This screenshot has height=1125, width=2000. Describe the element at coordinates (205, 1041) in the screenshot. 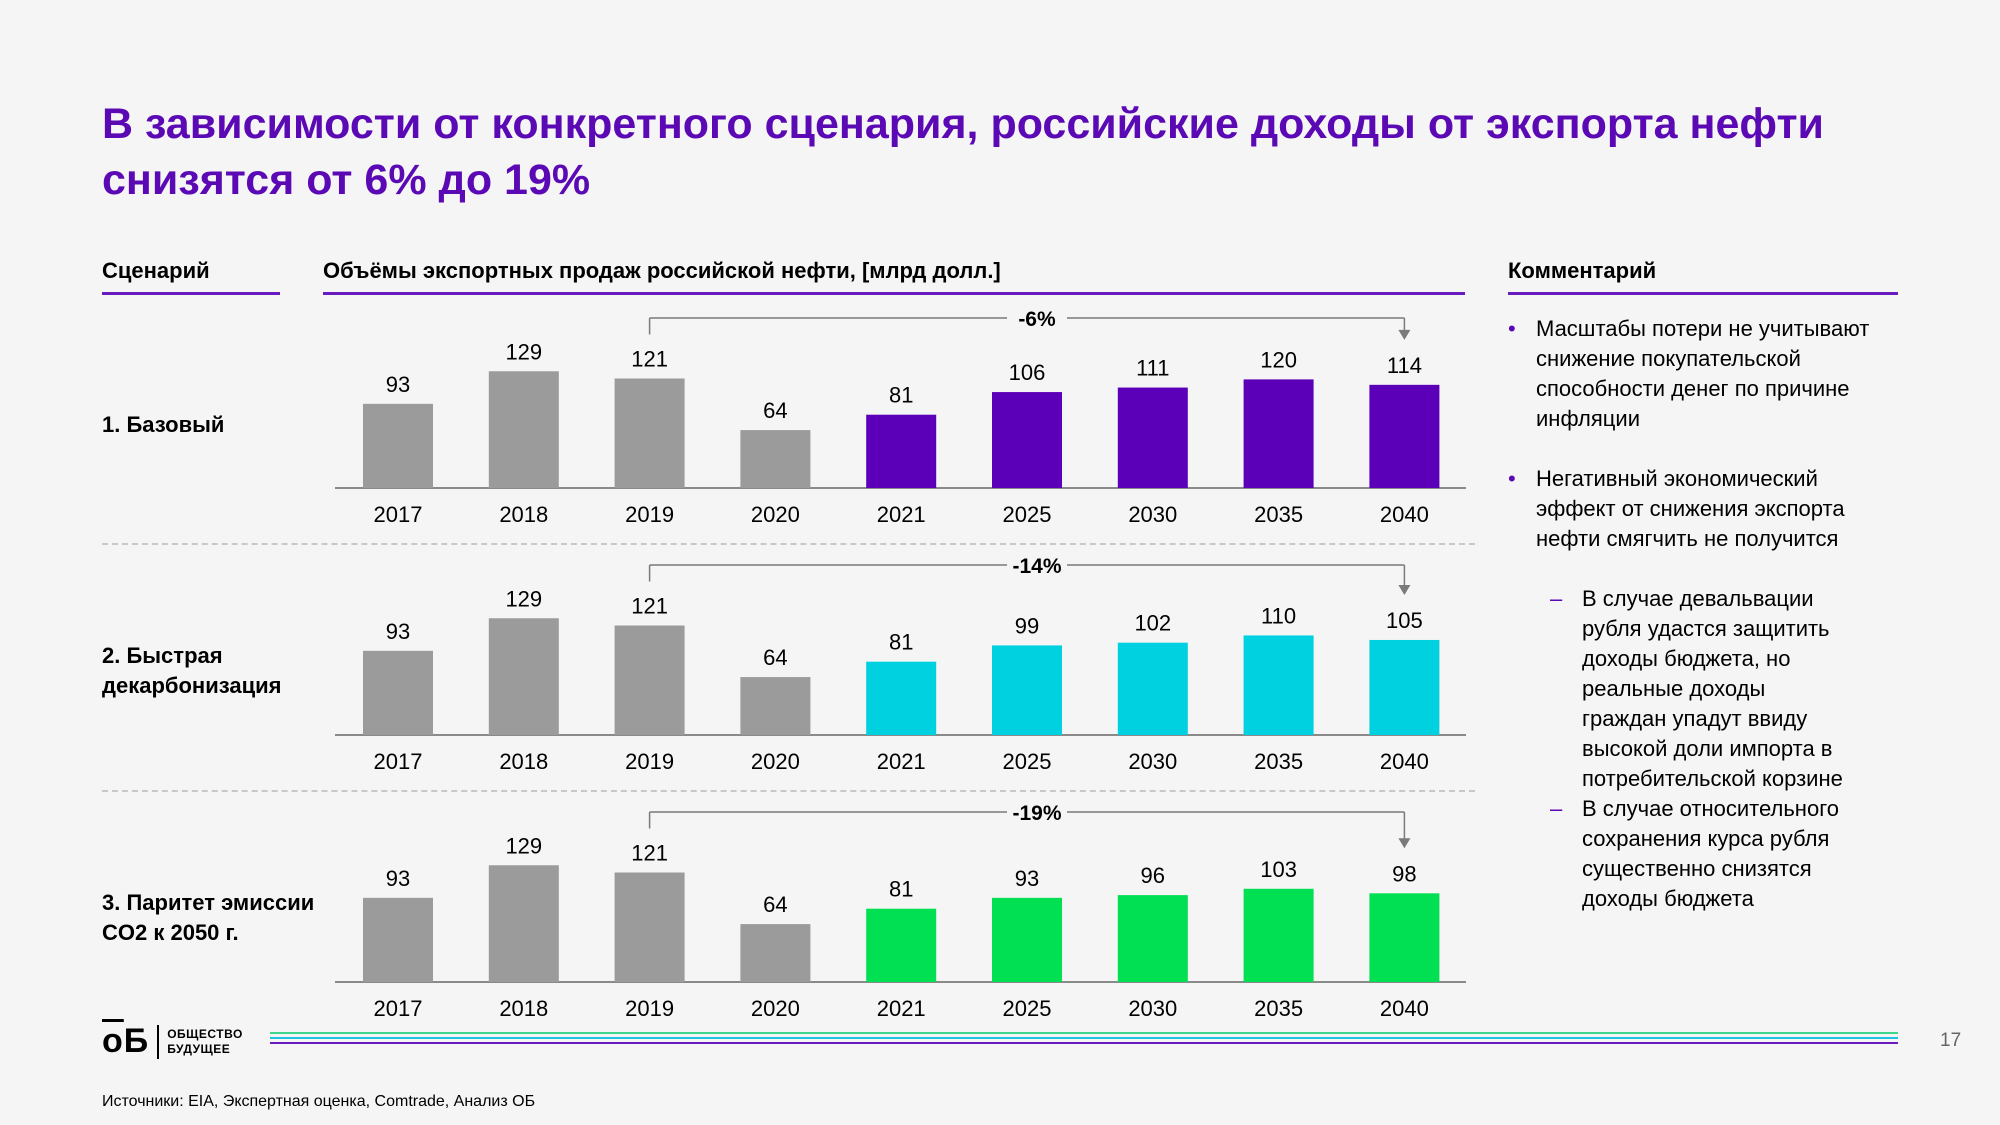

I see `logo-text: ОБЩЕСТВО БУДУЩЕЕ` at that location.